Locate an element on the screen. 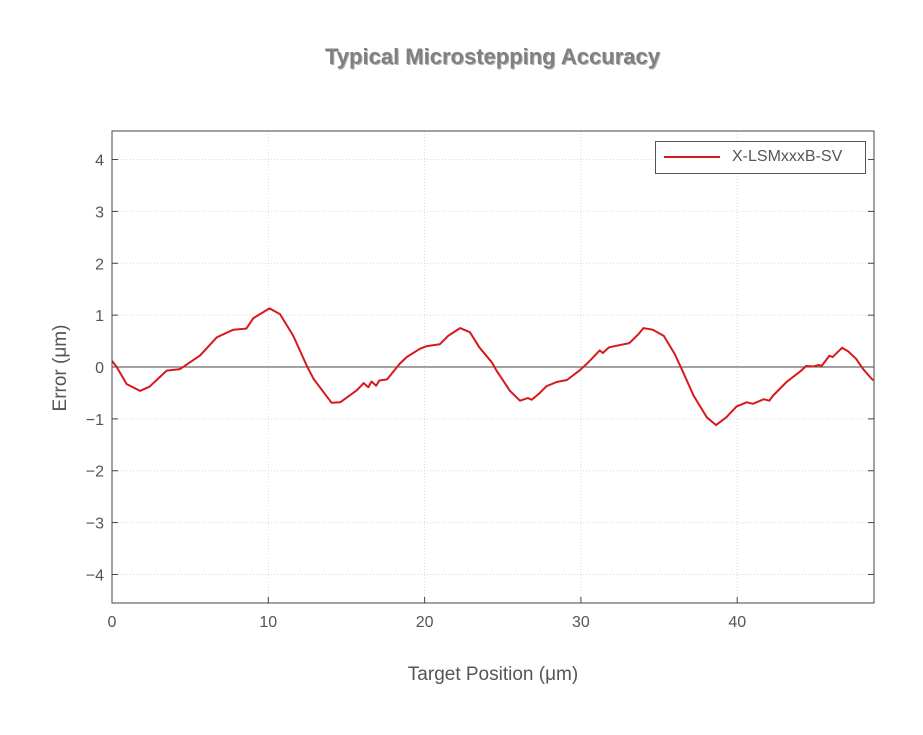 Image resolution: width=923 pixels, height=735 pixels. y-axis-label: Error (μm) is located at coordinates (60, 368).